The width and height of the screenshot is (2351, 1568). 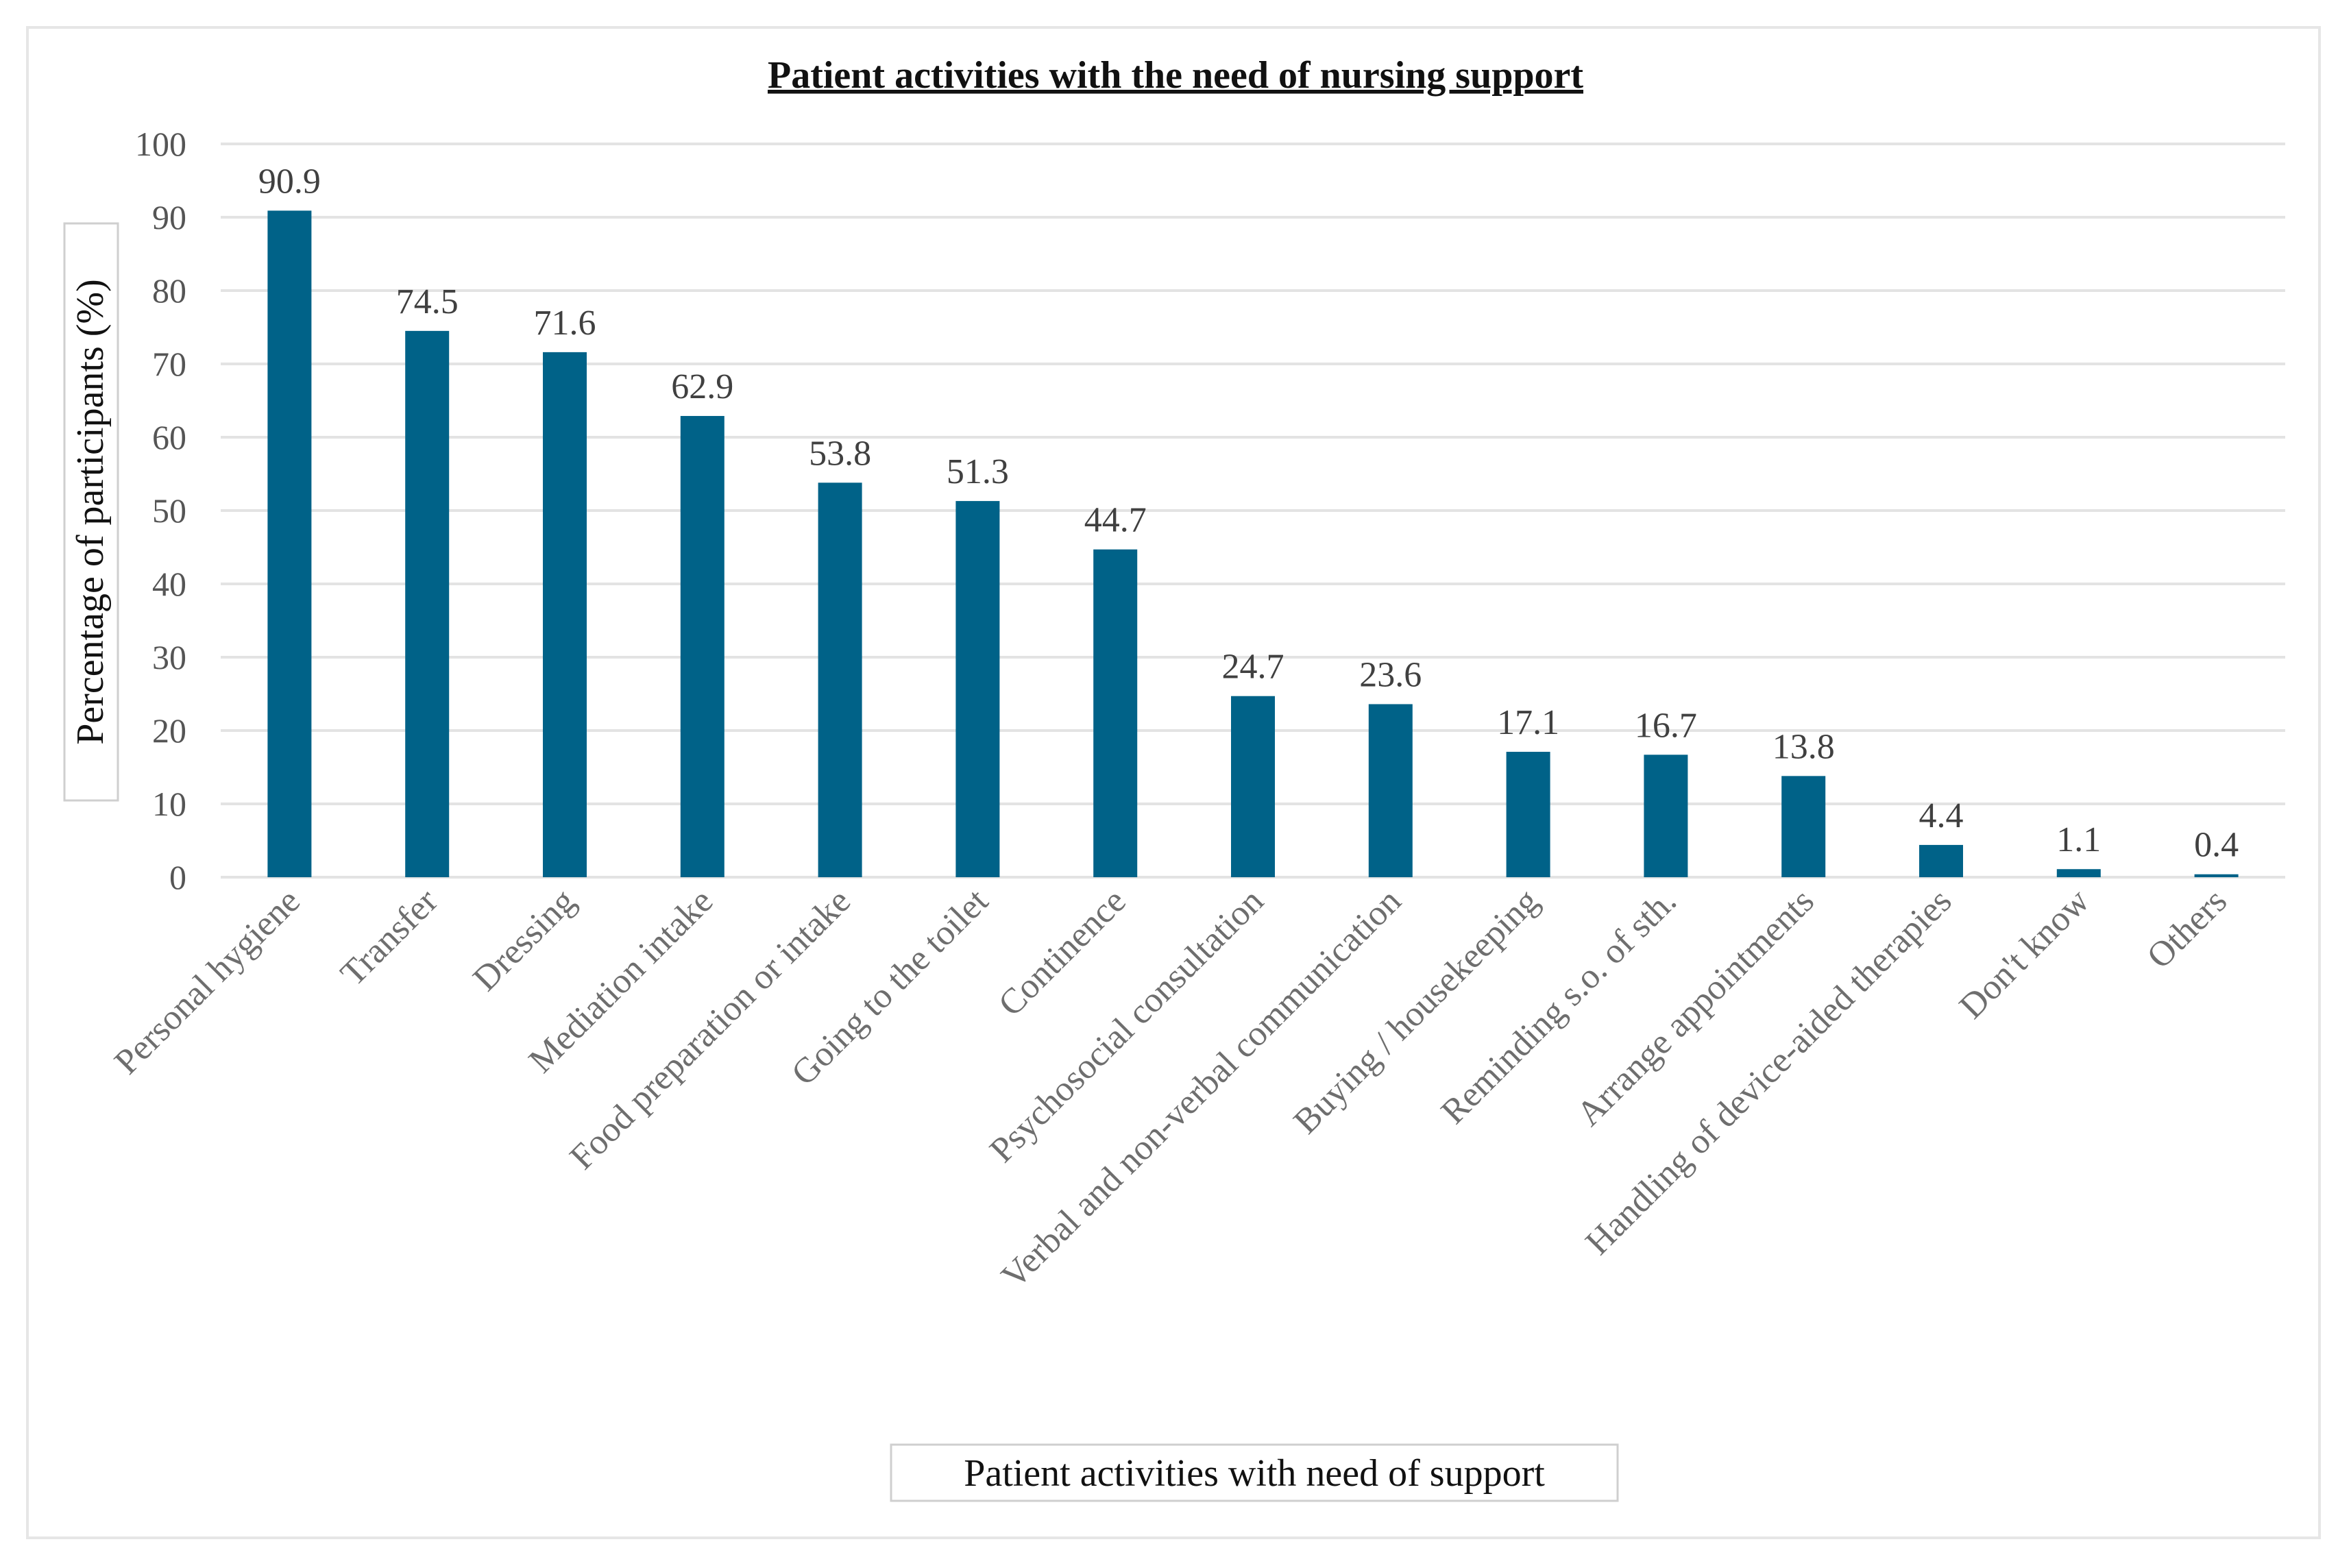 What do you see at coordinates (2217, 845) in the screenshot?
I see `data-label-15: 0.4` at bounding box center [2217, 845].